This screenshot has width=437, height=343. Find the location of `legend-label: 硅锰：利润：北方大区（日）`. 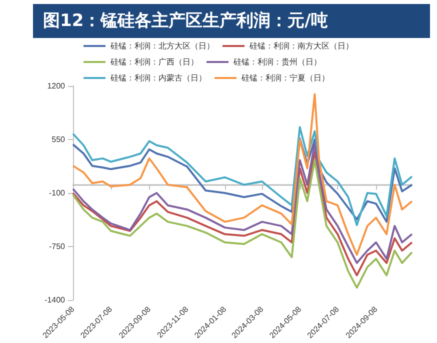

legend-label: 硅锰：利润：北方大区（日） is located at coordinates (162, 46).